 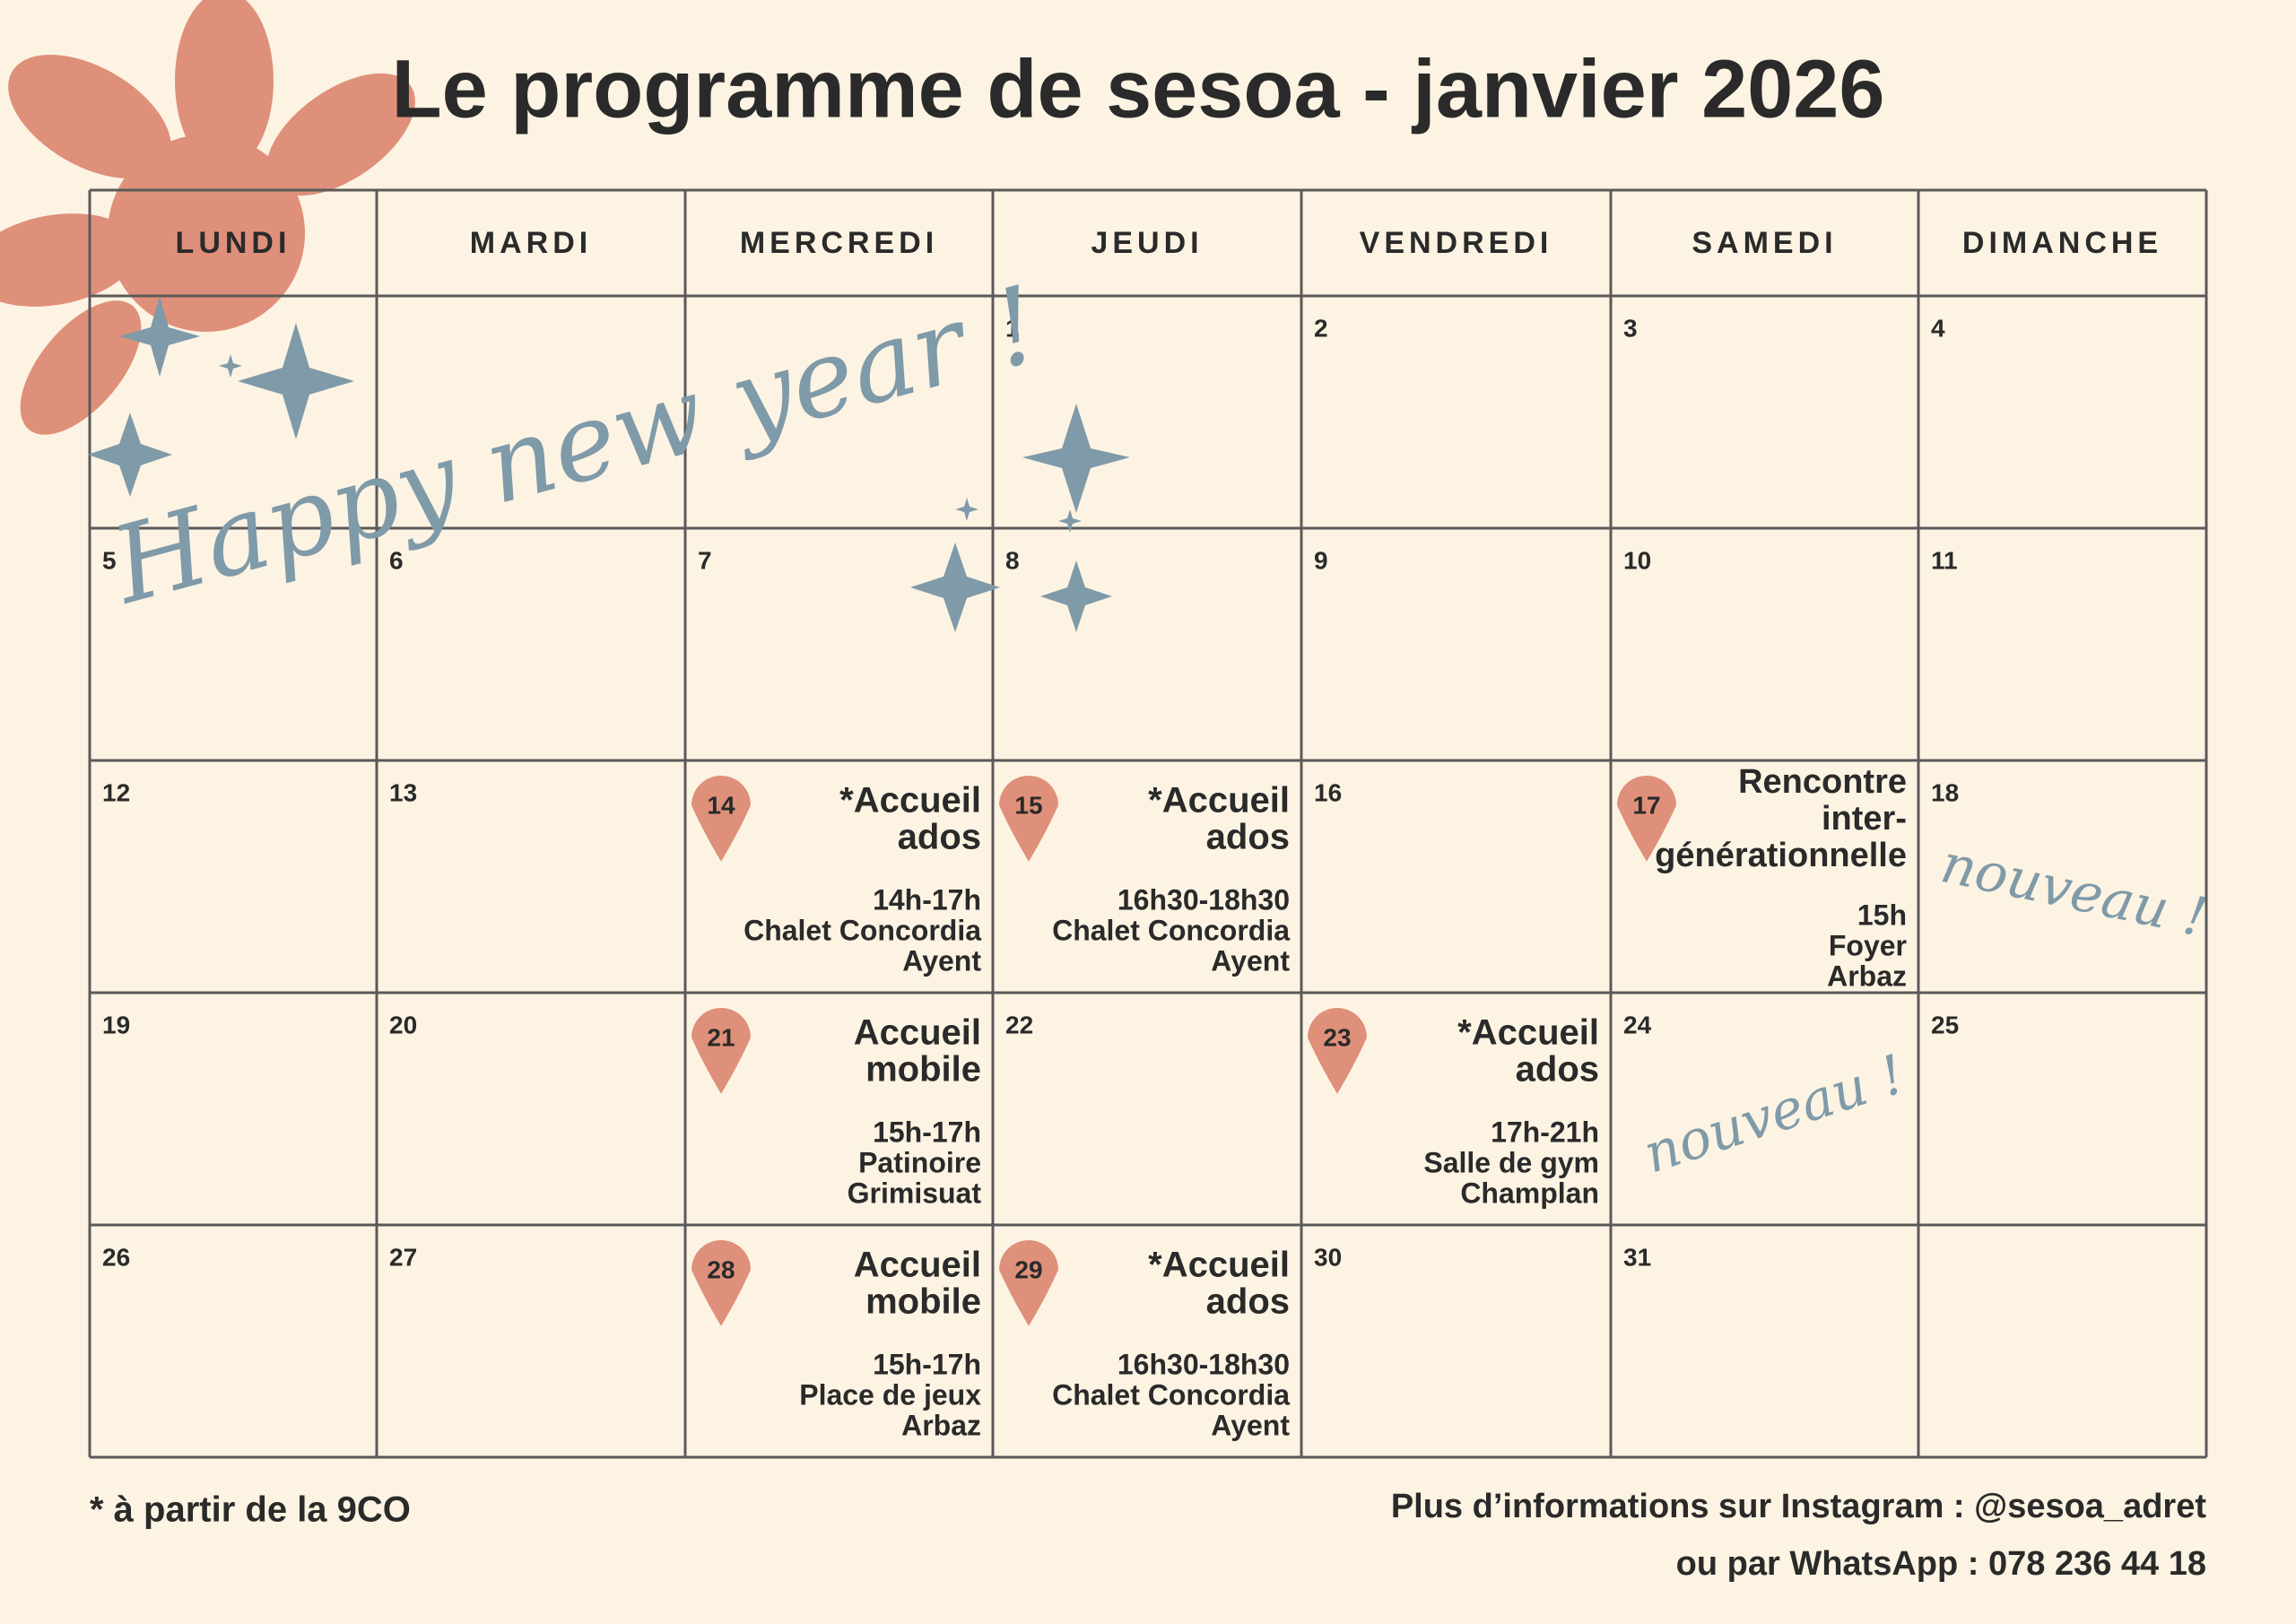 What do you see at coordinates (250, 1510) in the screenshot?
I see `footer-note: * à partir de la 9CO` at bounding box center [250, 1510].